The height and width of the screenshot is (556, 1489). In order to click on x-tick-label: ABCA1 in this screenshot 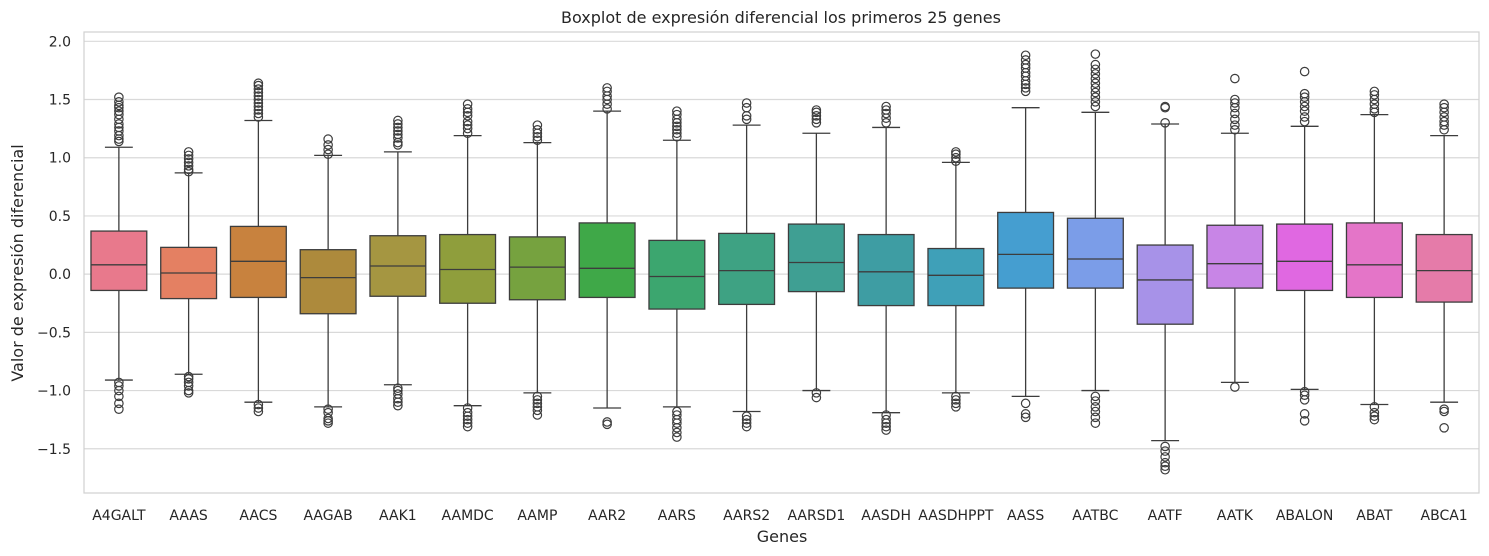, I will do `click(1444, 516)`.